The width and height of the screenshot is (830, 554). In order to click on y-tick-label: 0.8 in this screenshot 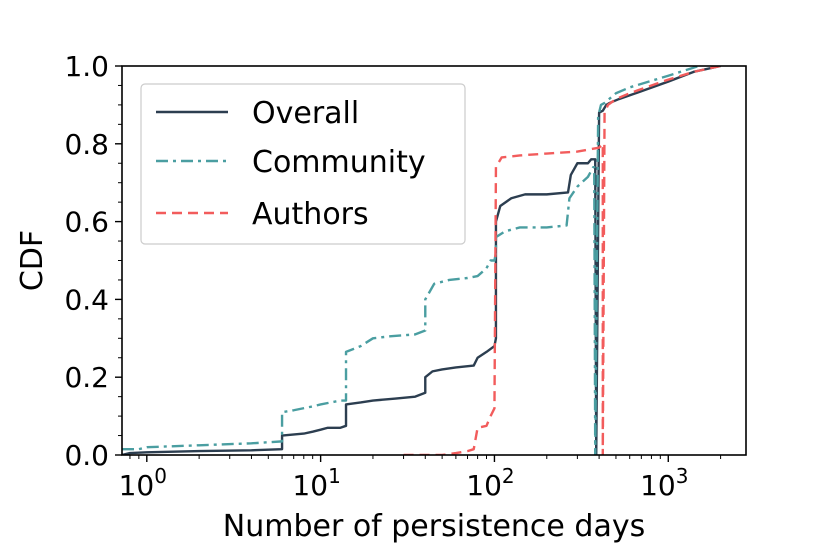, I will do `click(86, 144)`.